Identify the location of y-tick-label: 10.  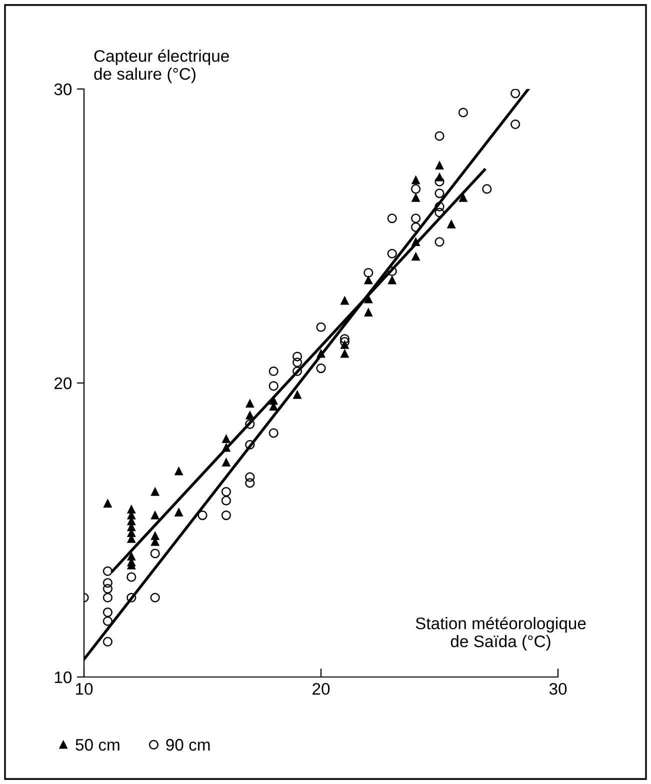
(63, 677).